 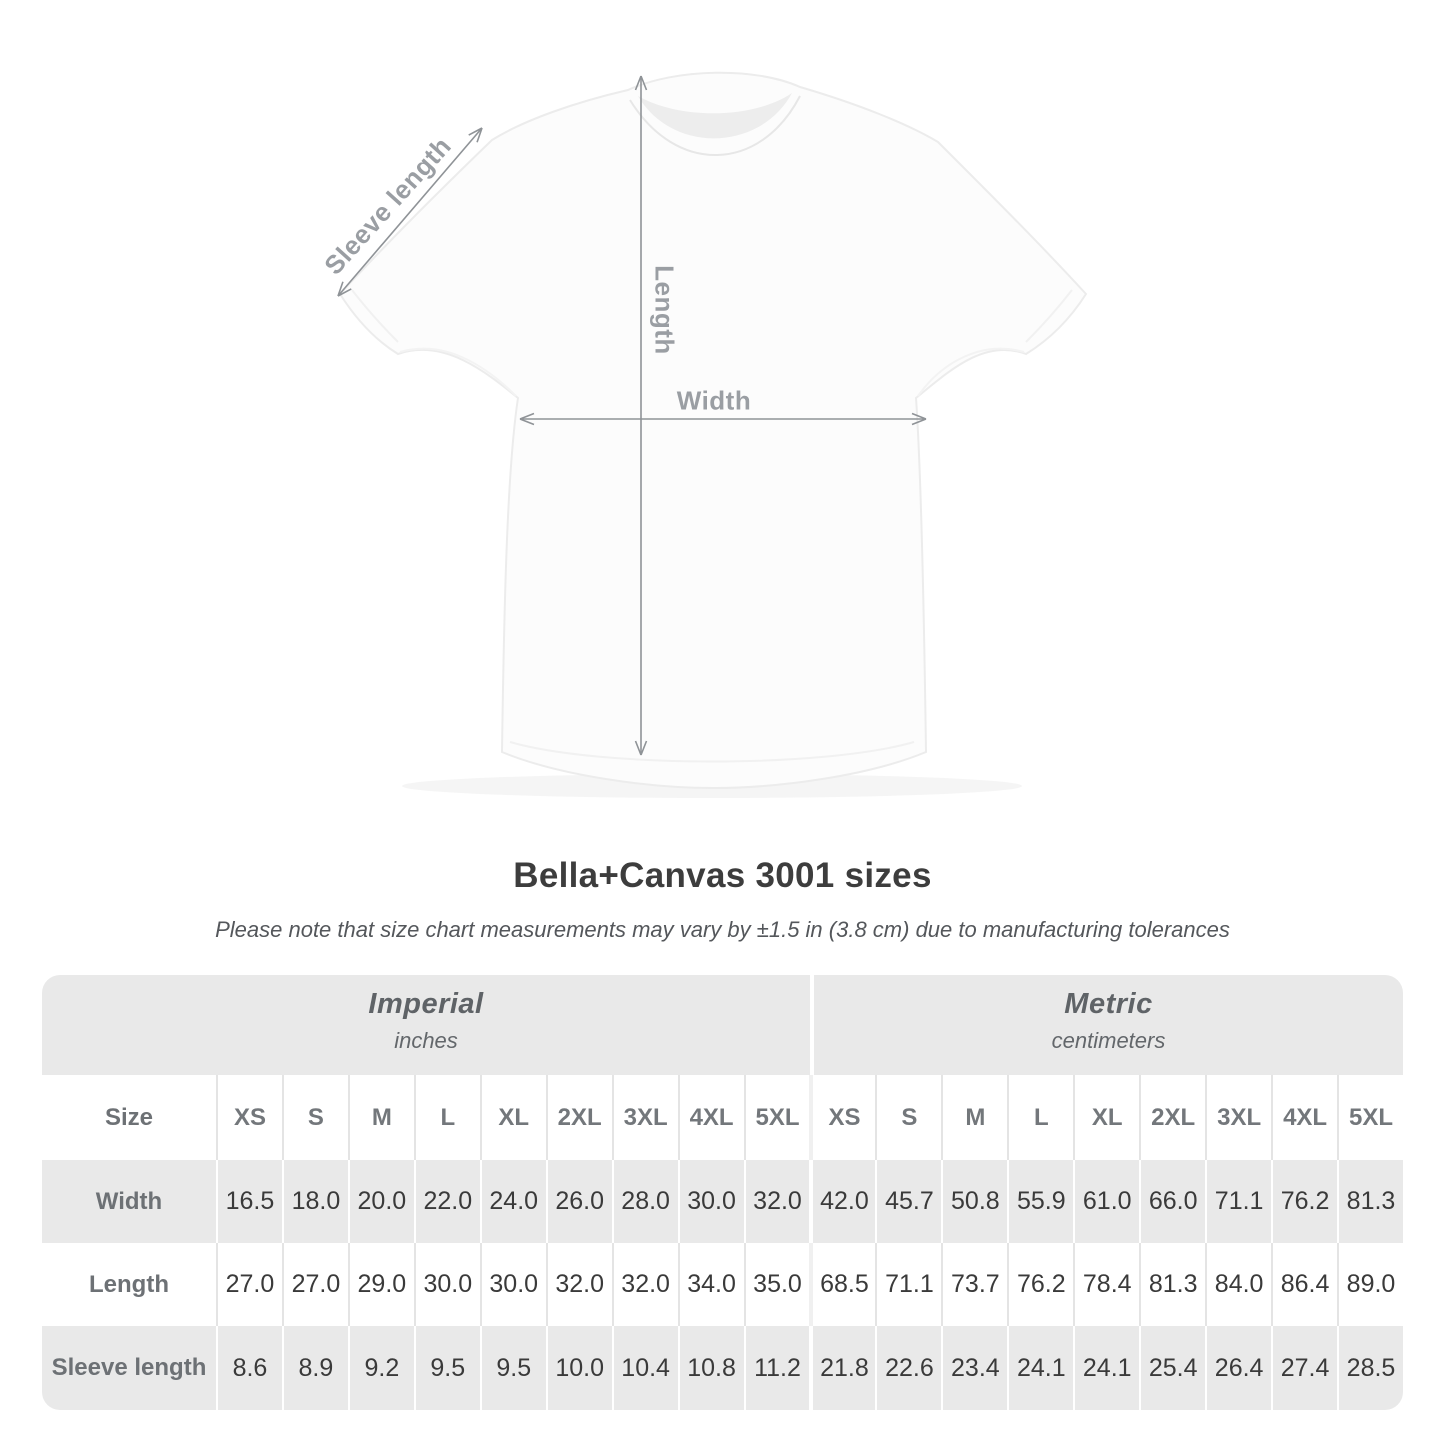 What do you see at coordinates (812, 1025) in the screenshot?
I see `group-divider` at bounding box center [812, 1025].